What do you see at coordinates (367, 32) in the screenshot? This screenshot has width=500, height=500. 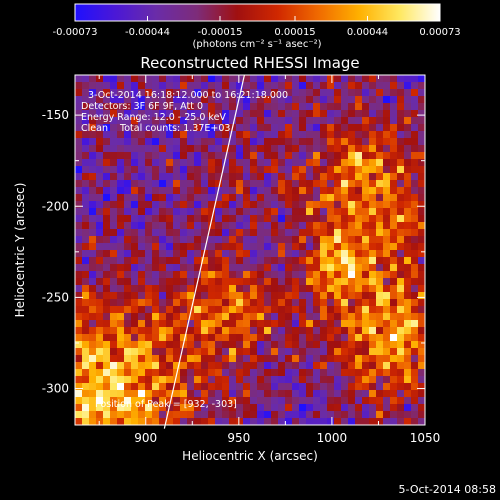 I see `colorbar-tick-label: 0.00044` at bounding box center [367, 32].